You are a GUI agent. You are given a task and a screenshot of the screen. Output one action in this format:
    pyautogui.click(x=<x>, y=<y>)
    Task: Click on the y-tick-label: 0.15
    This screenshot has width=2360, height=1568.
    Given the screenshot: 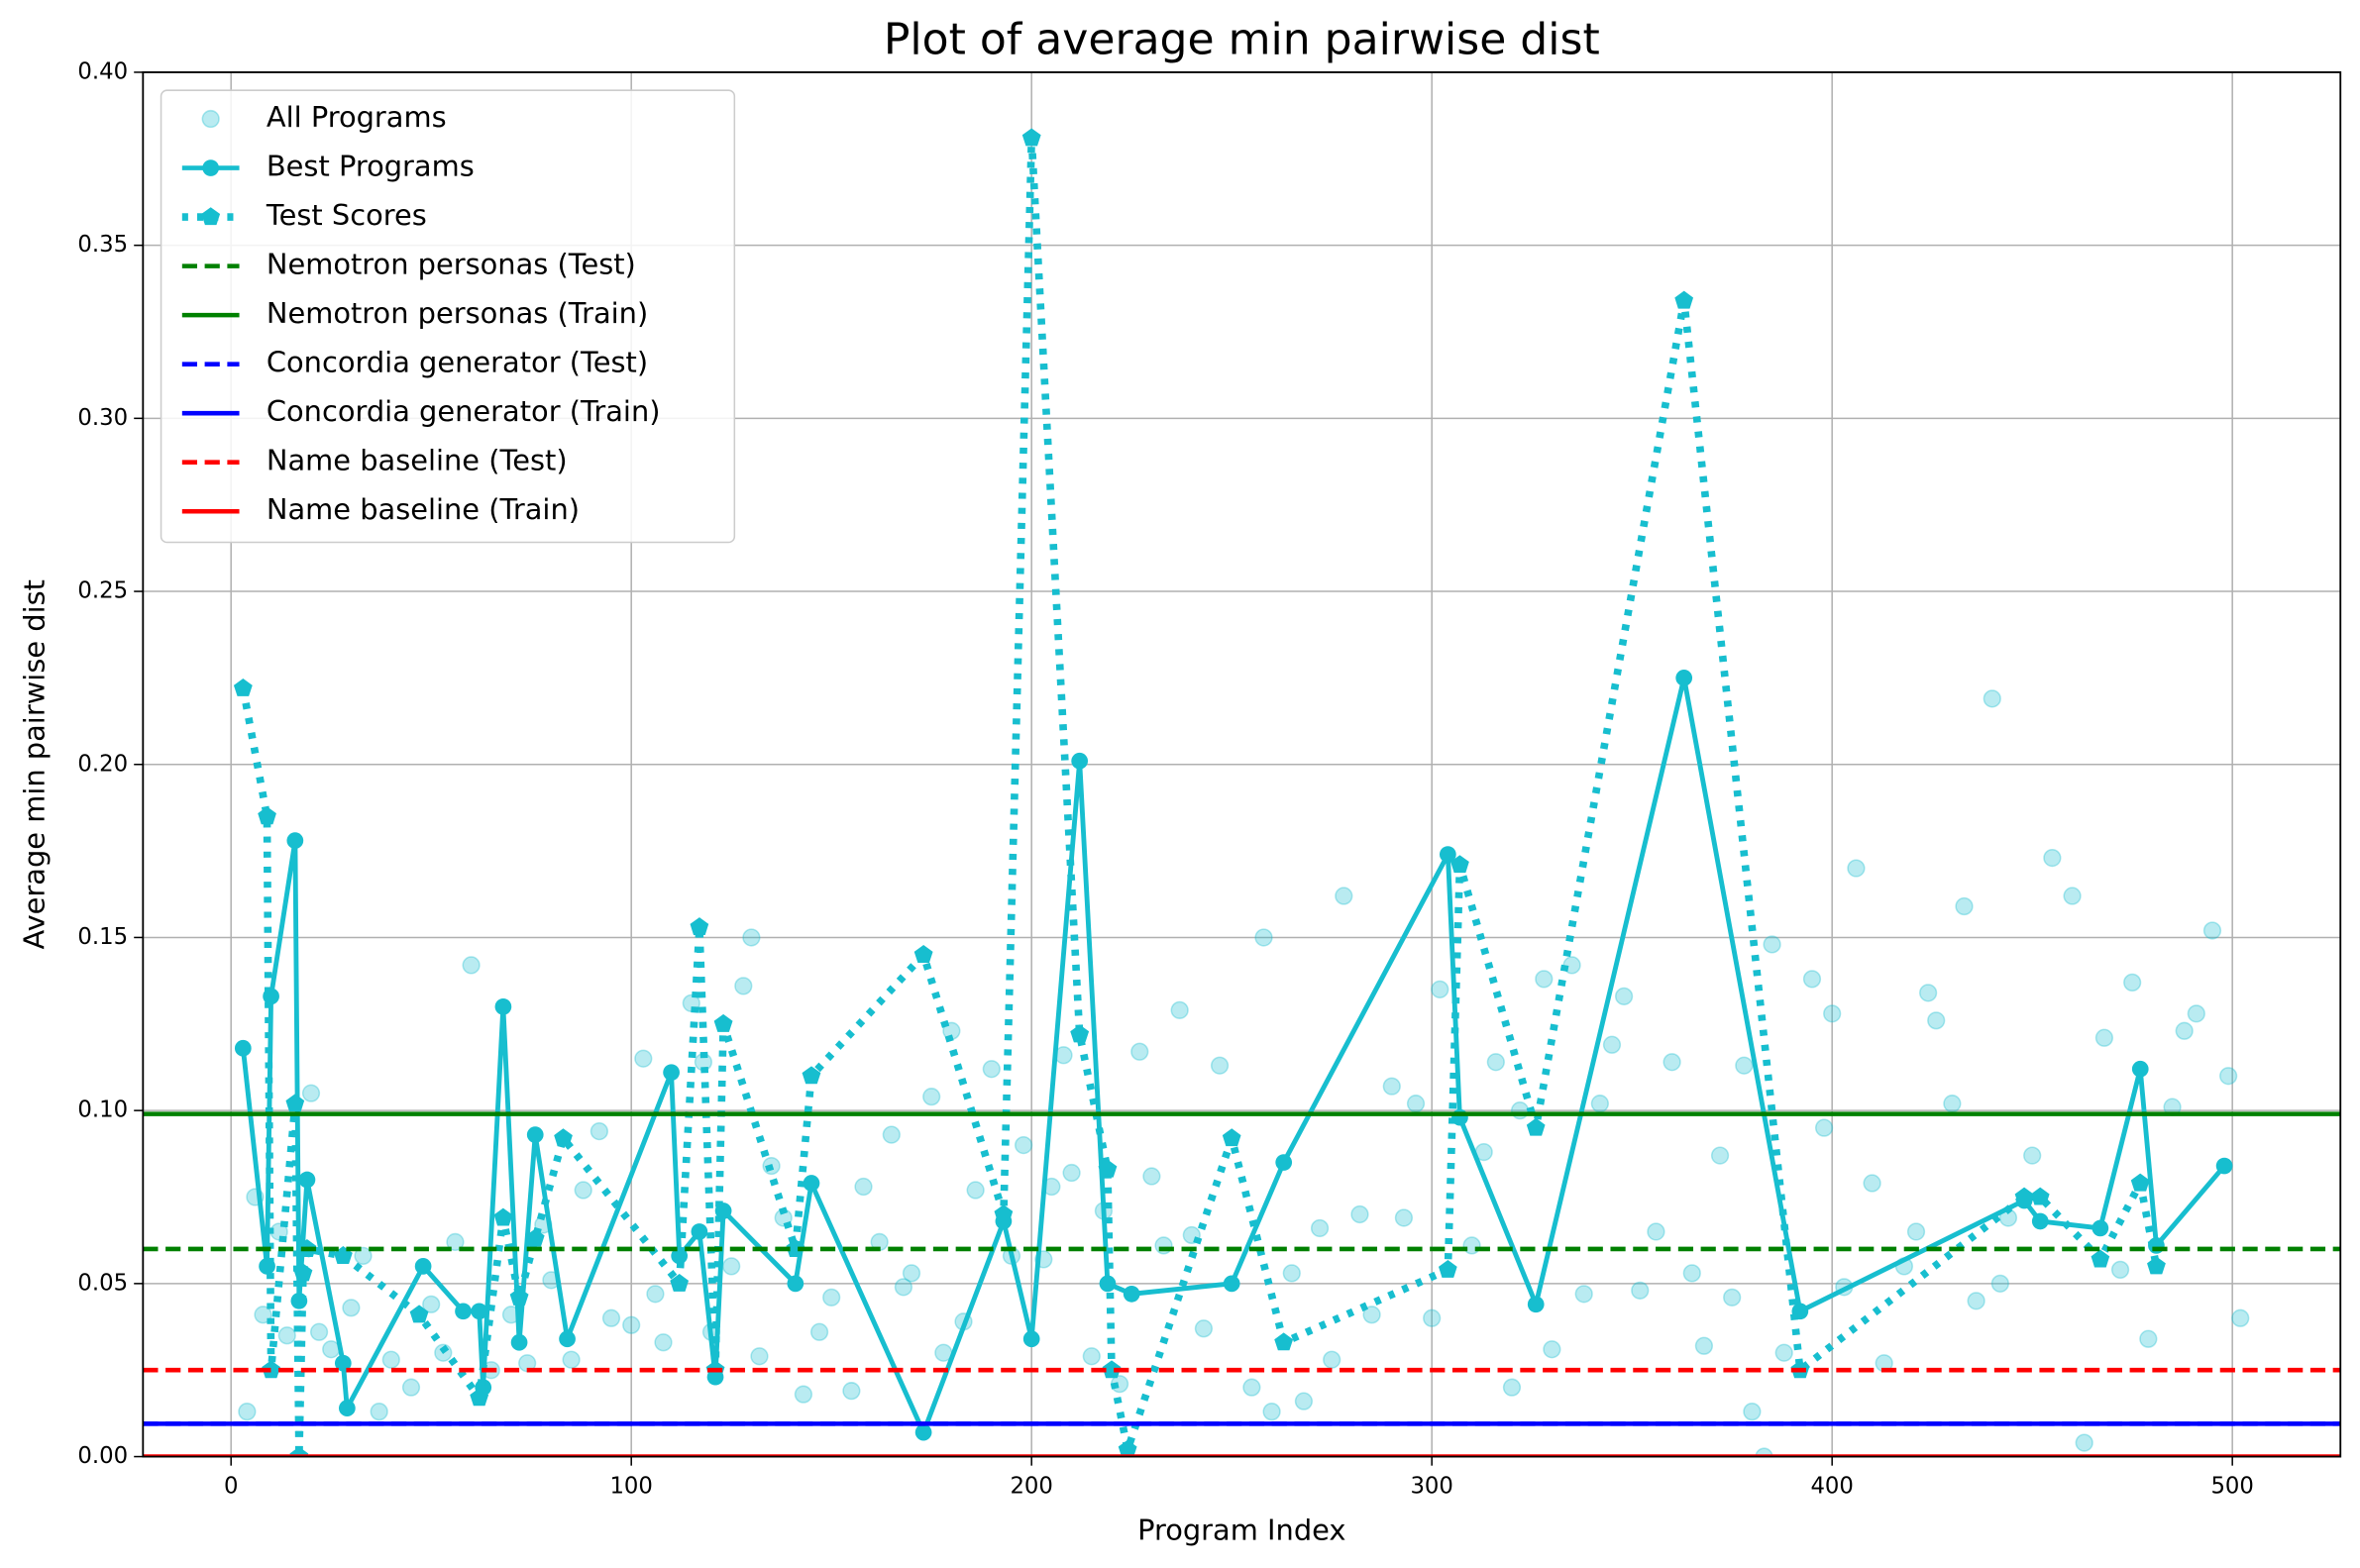 What is the action you would take?
    pyautogui.click(x=102, y=937)
    